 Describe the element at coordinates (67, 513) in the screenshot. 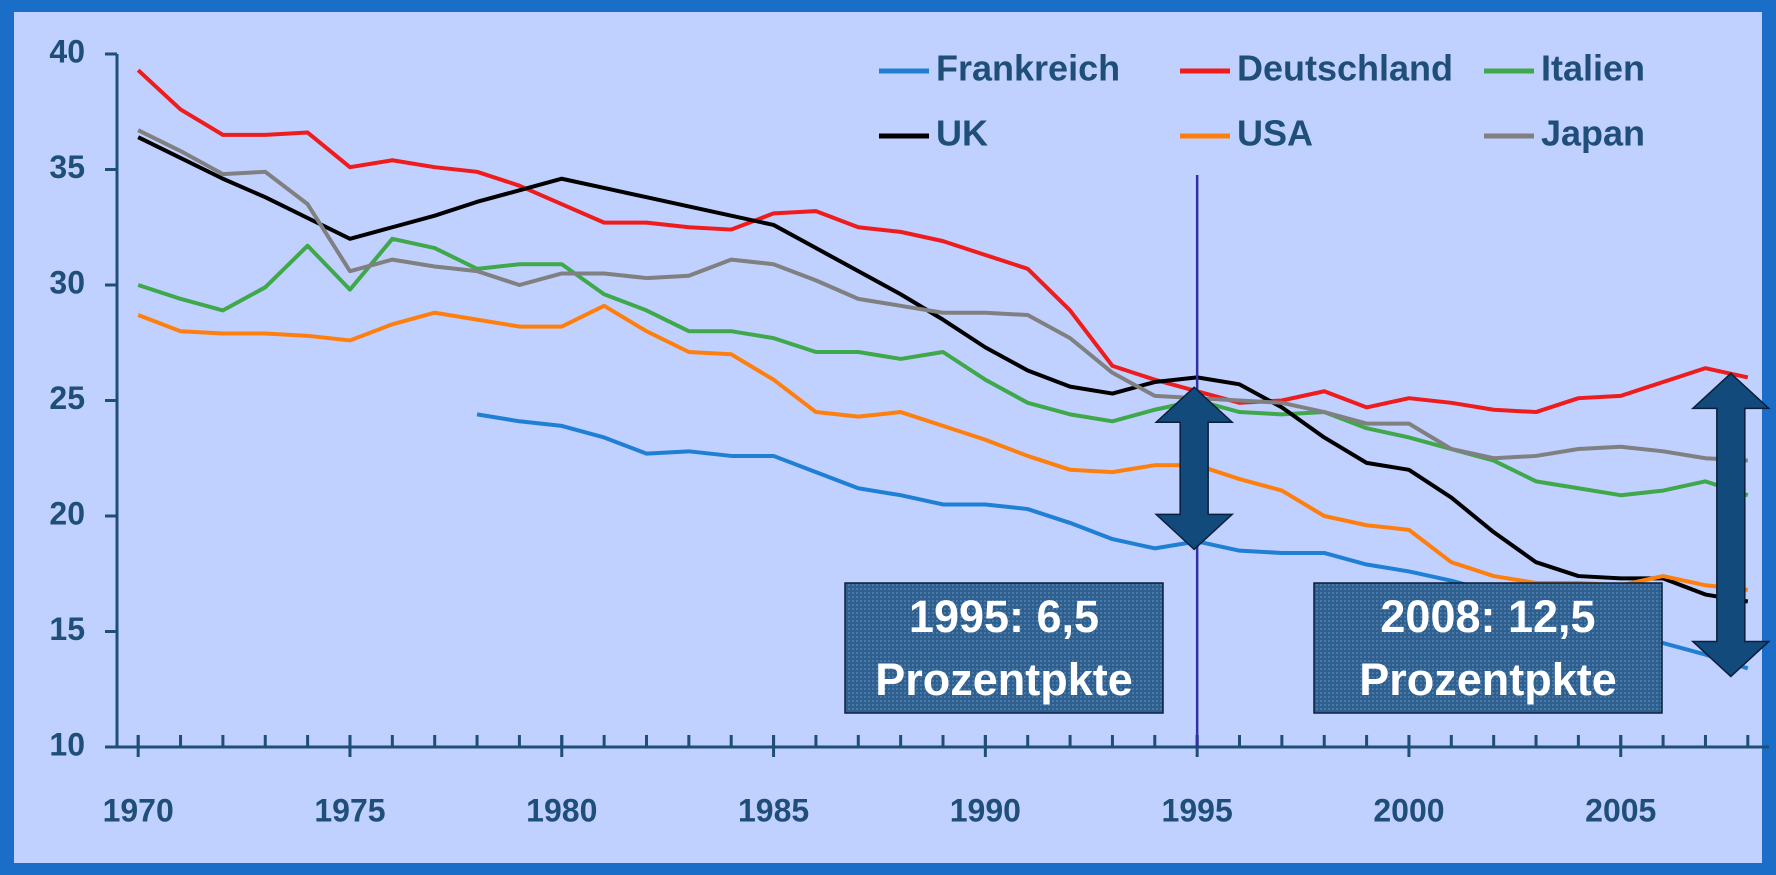

I see `y-tick-label: 20` at that location.